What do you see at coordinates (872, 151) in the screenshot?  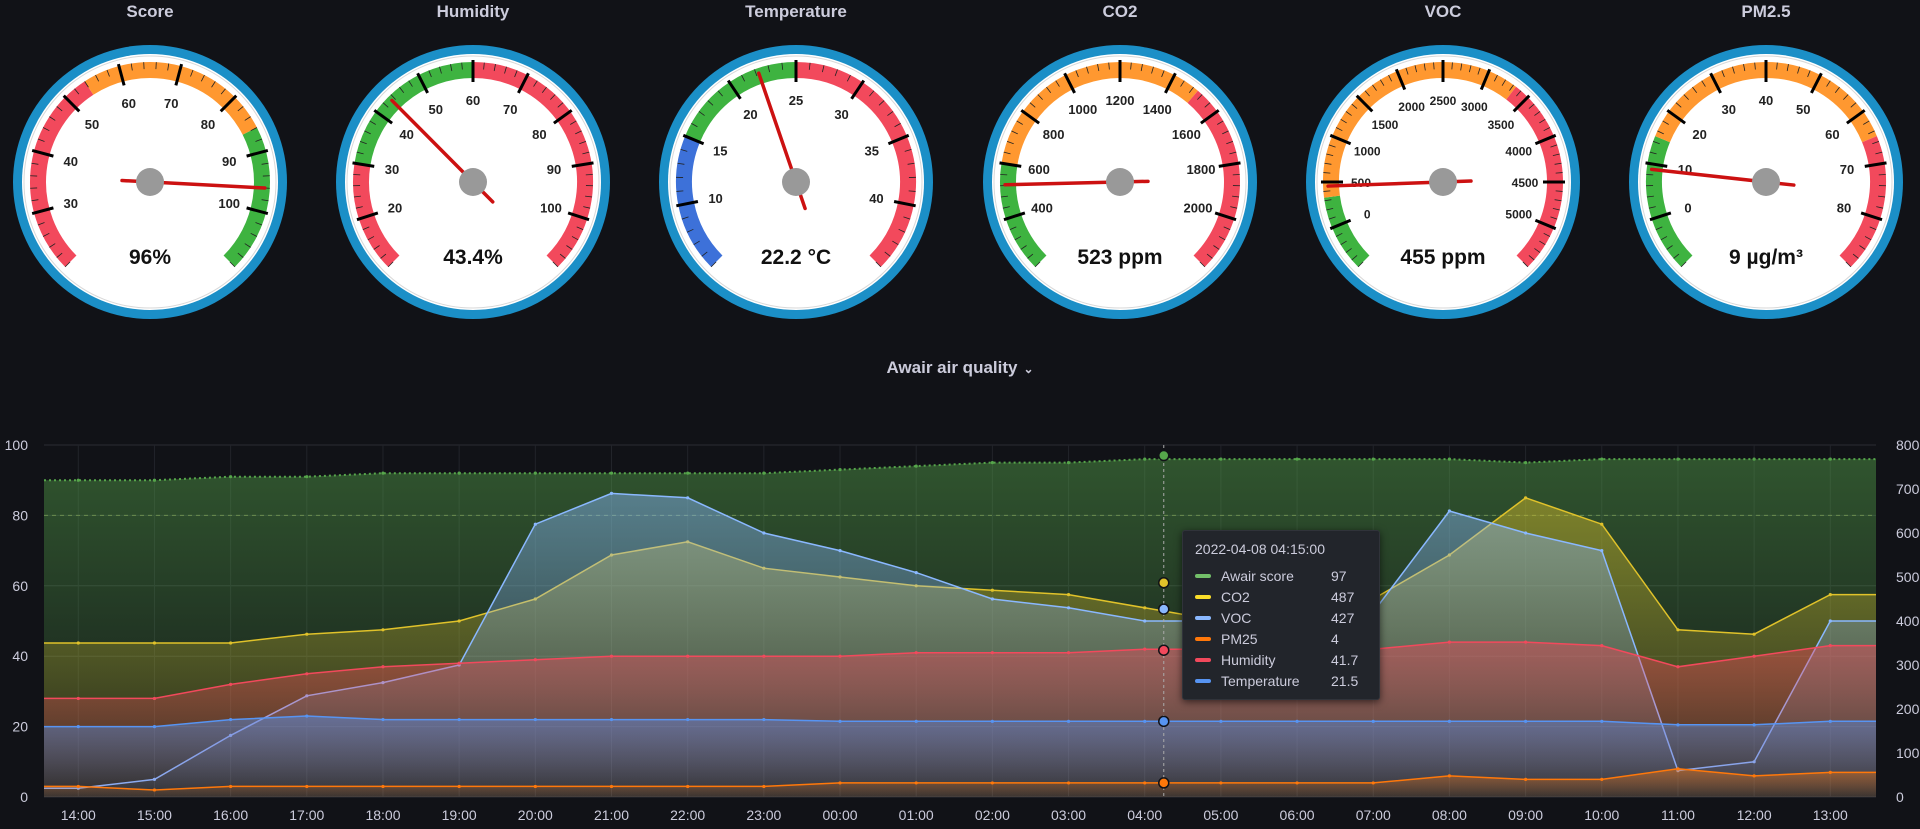 I see `gauge-tick-label: 35` at bounding box center [872, 151].